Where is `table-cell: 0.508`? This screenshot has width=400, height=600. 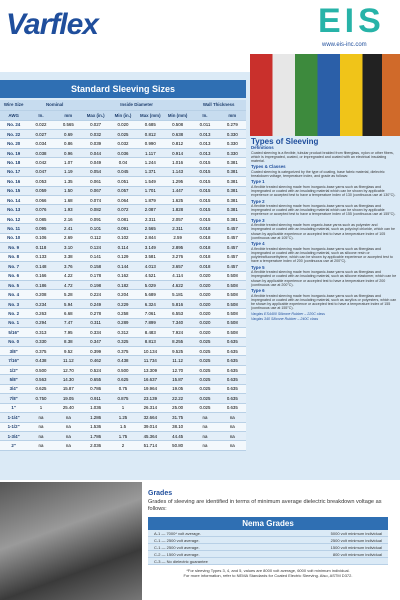
table-cell: 0.508 is located at coordinates (232, 332).